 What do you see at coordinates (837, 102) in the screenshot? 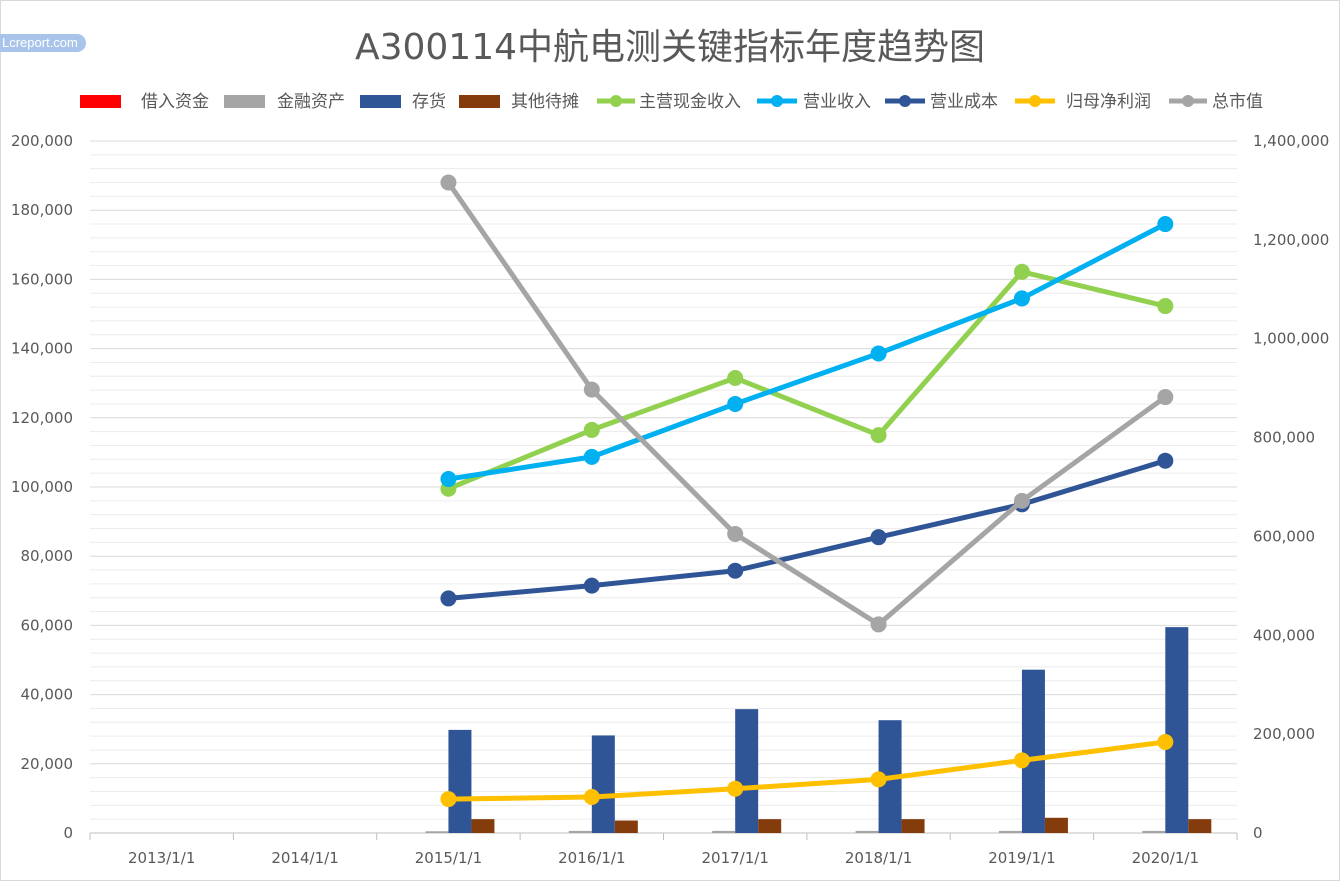
I see `legend-label: 营业收入` at bounding box center [837, 102].